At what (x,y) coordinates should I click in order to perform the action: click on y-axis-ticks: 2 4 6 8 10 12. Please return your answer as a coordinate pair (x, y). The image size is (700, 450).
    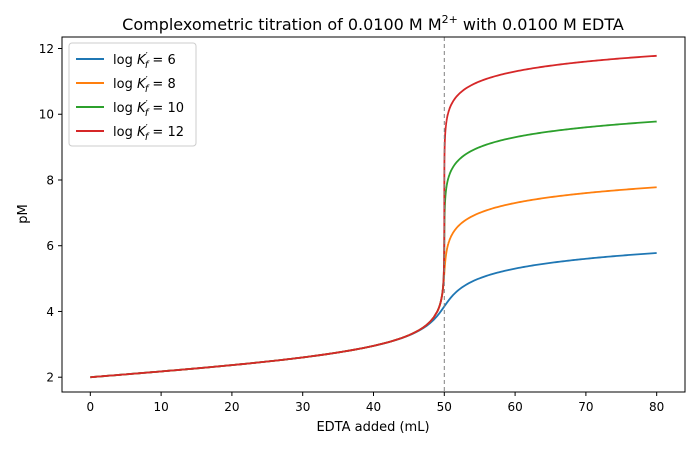
    Looking at the image, I should click on (50, 213).